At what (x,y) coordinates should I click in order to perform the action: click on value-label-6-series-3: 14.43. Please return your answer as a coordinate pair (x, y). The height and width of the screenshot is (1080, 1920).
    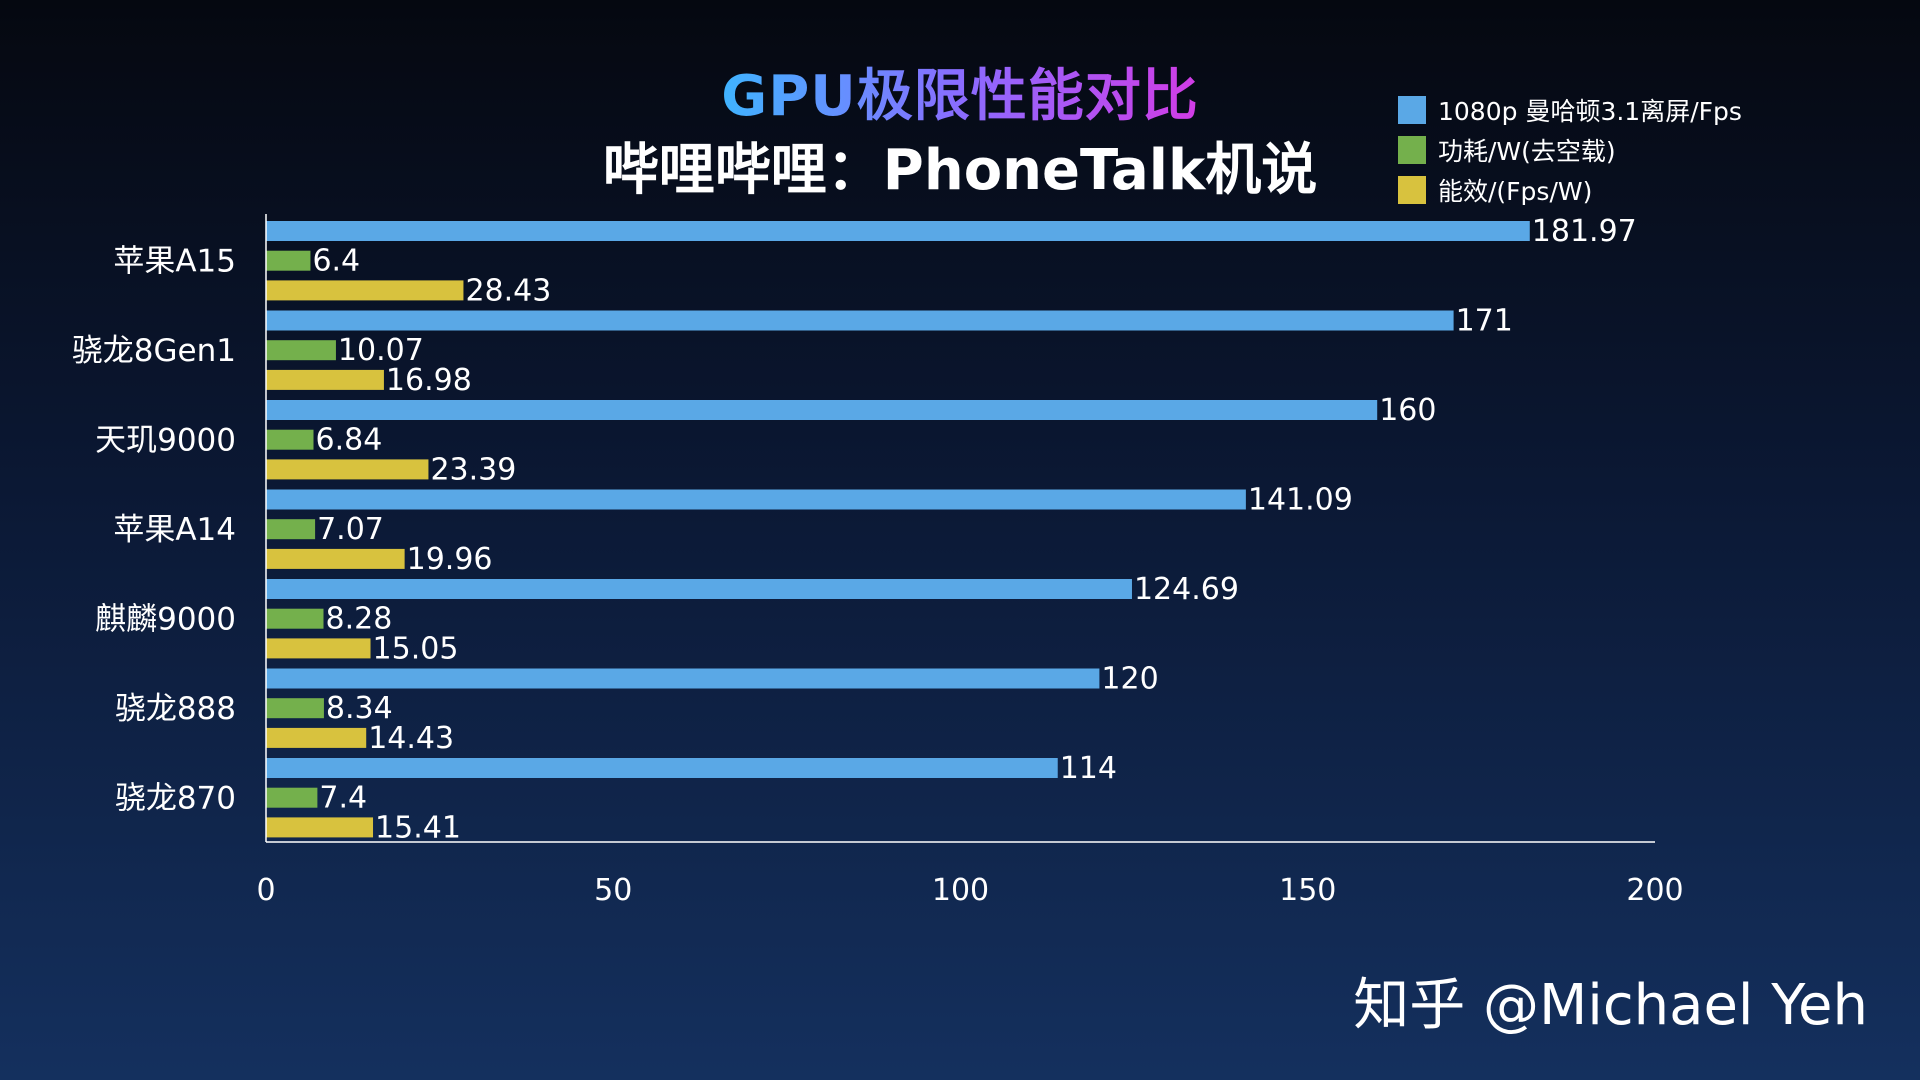
    Looking at the image, I should click on (411, 738).